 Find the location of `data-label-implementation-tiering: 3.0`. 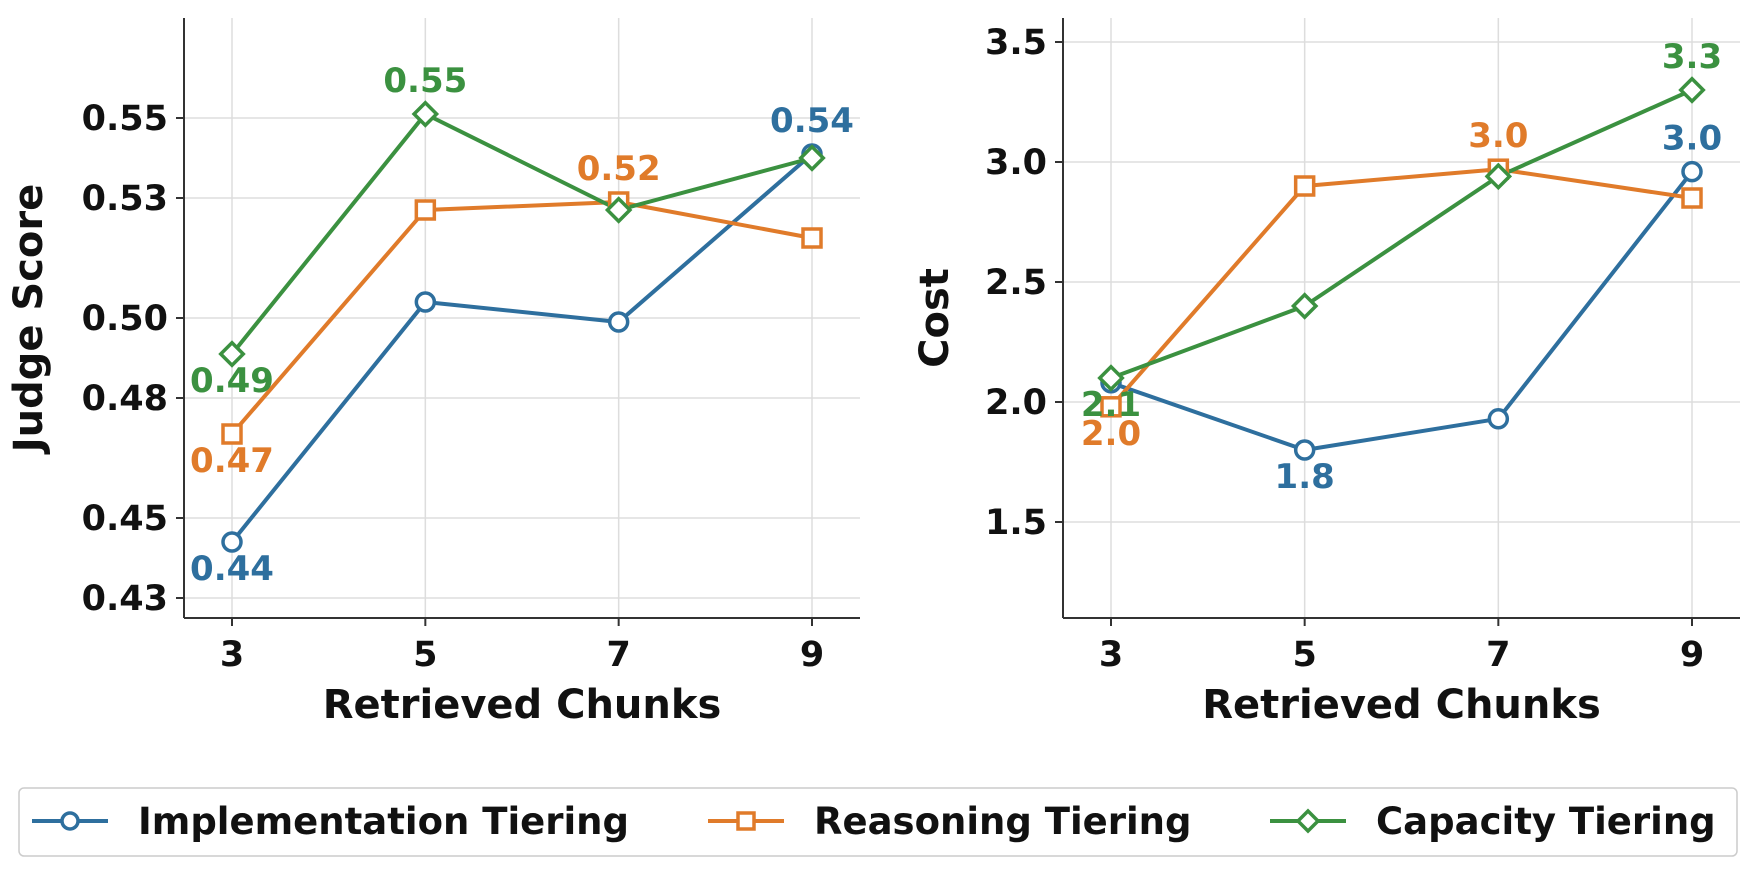

data-label-implementation-tiering: 3.0 is located at coordinates (1692, 139).